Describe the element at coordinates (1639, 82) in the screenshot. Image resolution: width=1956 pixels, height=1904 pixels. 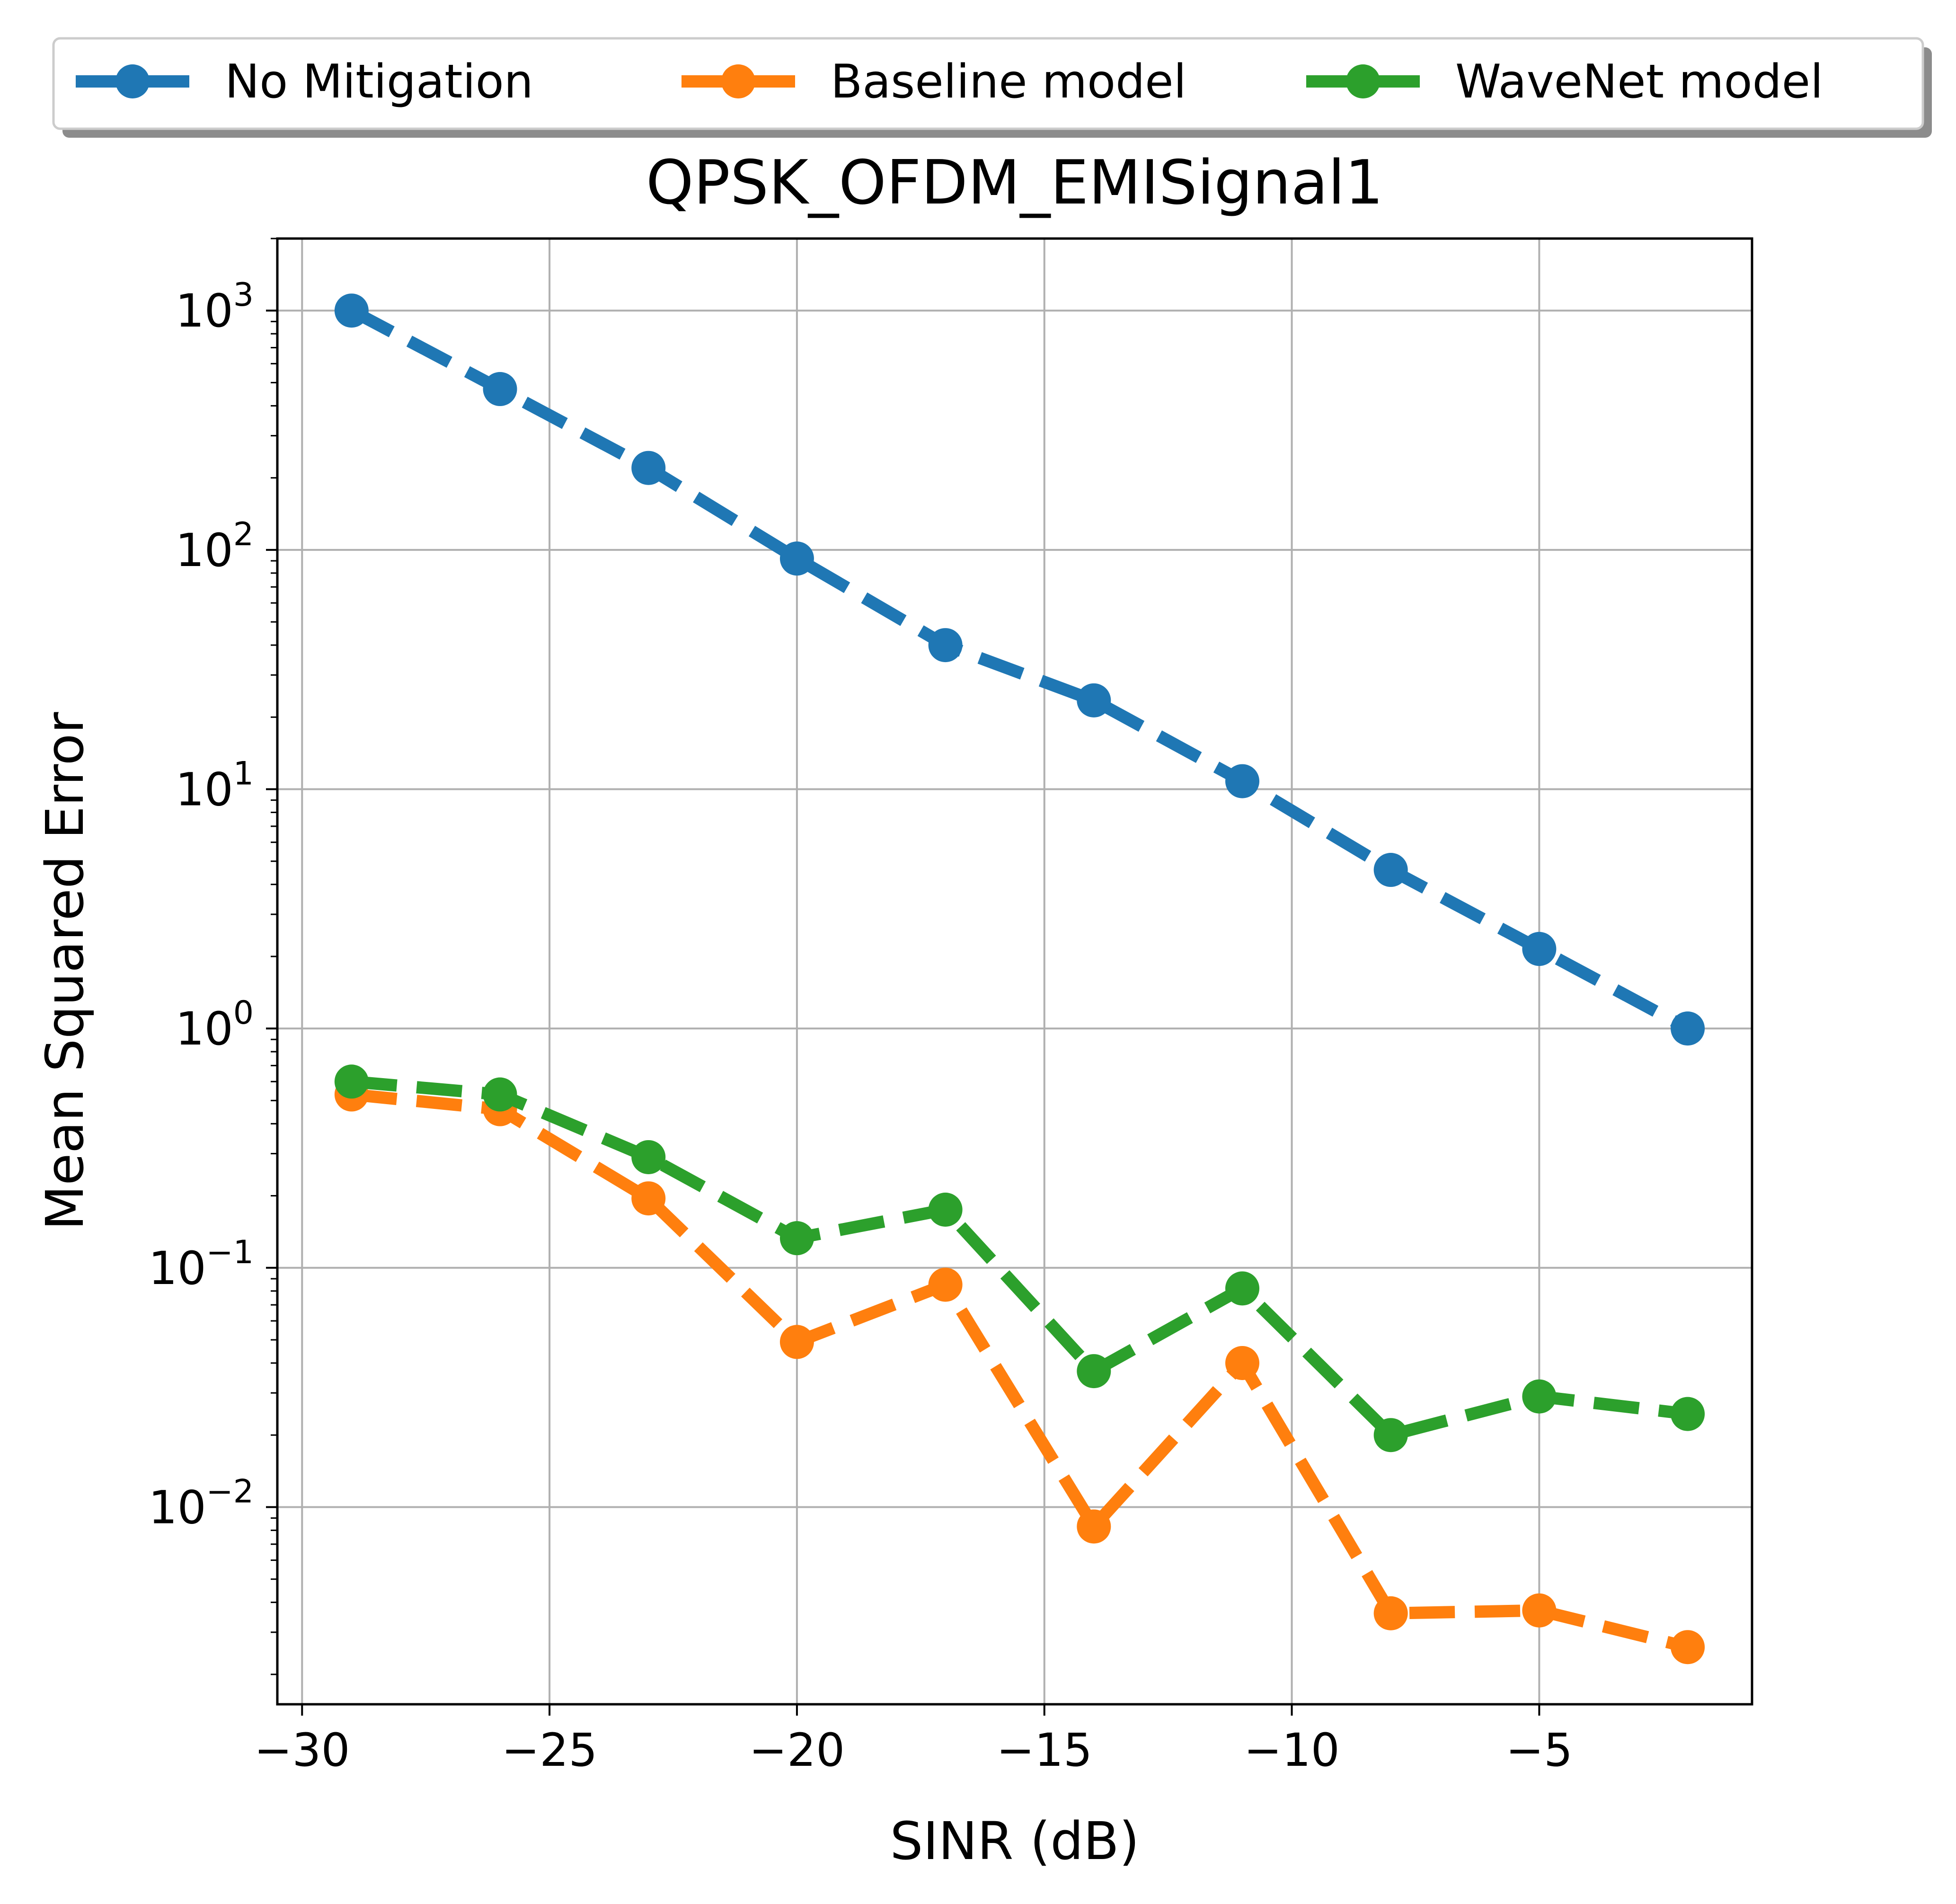
I see `legend-label: WaveNet model` at that location.